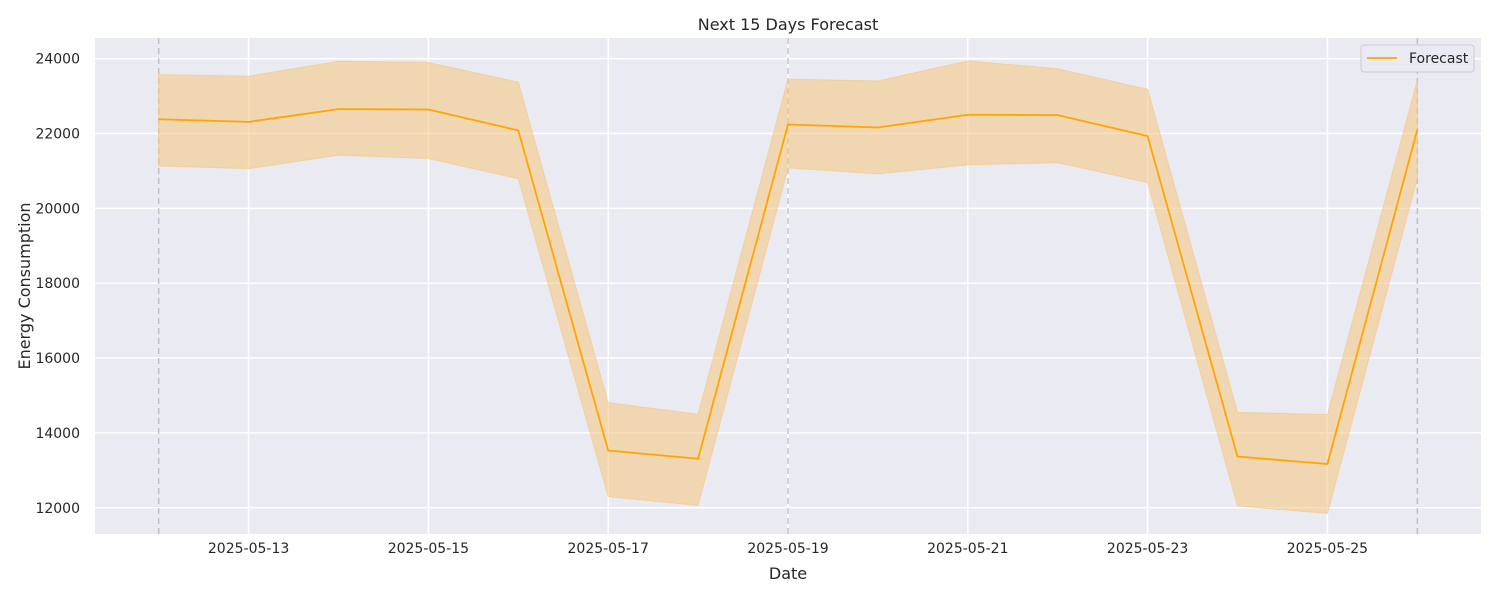  I want to click on y-tick-label: 18000, so click(57, 284).